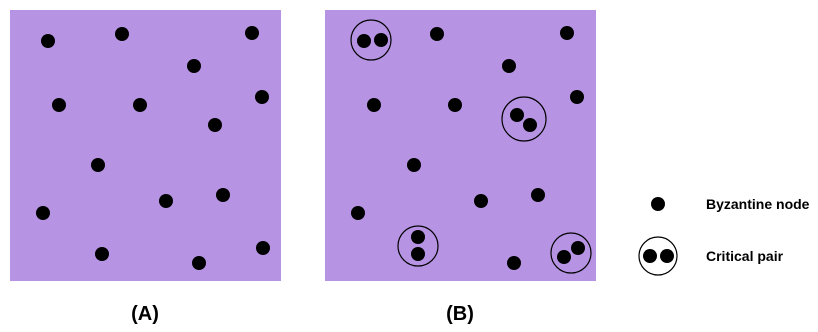 The height and width of the screenshot is (332, 818). What do you see at coordinates (658, 256) in the screenshot?
I see `legend-critical-pair-ring` at bounding box center [658, 256].